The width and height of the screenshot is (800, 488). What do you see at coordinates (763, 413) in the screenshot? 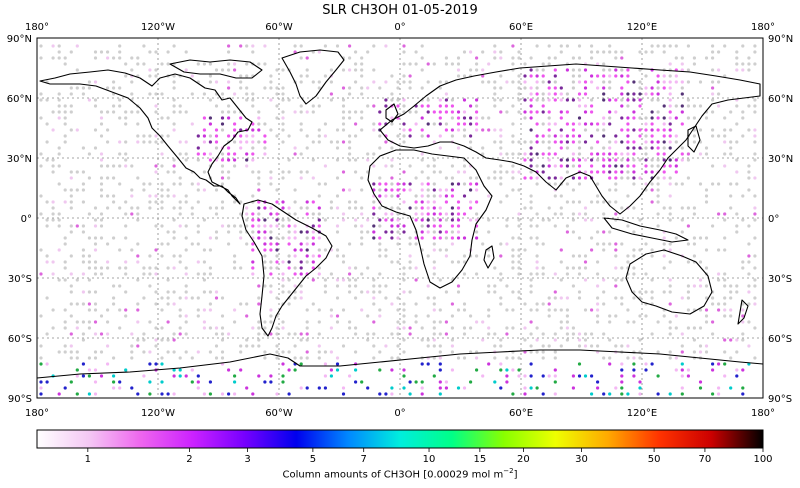
I see `lon-label-bottom: 180°` at bounding box center [763, 413].